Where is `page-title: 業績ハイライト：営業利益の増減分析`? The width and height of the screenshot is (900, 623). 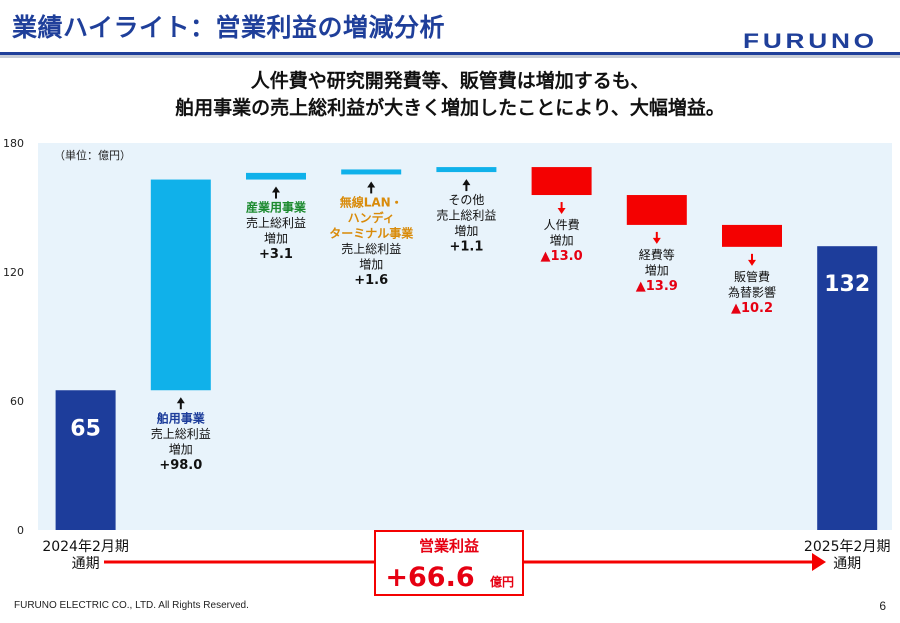
page-title: 業績ハイライト：営業利益の増減分析 is located at coordinates (229, 27).